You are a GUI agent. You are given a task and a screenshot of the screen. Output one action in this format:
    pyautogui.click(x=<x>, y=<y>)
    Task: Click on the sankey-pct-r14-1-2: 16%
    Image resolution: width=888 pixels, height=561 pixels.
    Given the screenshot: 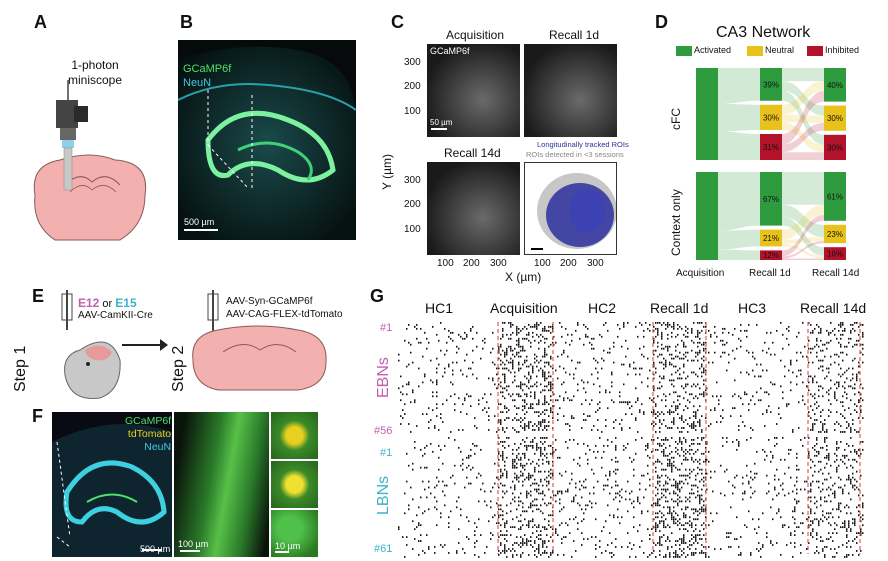 What is the action you would take?
    pyautogui.click(x=835, y=254)
    